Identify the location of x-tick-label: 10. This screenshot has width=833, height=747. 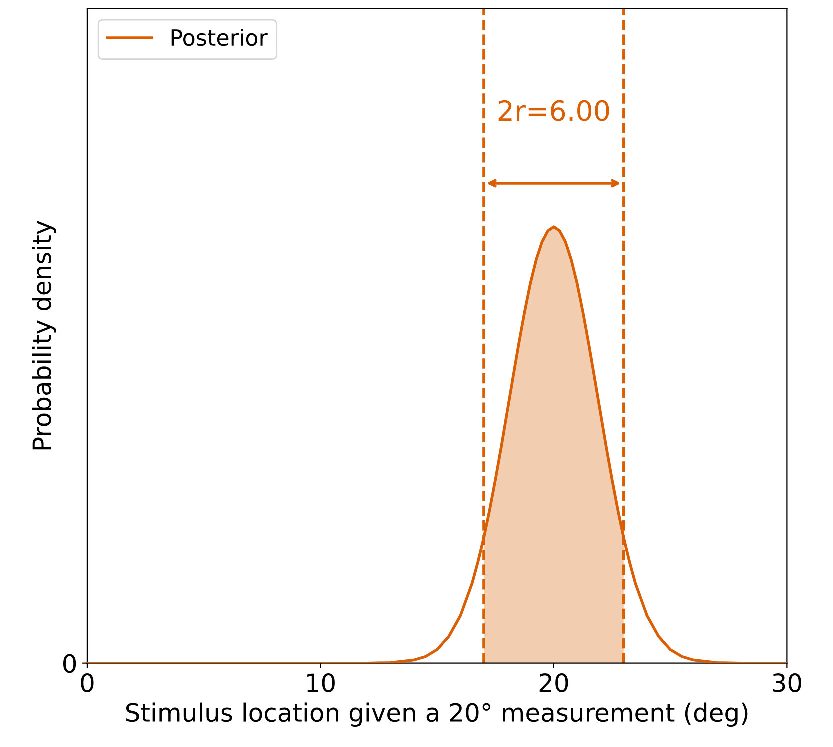
(321, 683).